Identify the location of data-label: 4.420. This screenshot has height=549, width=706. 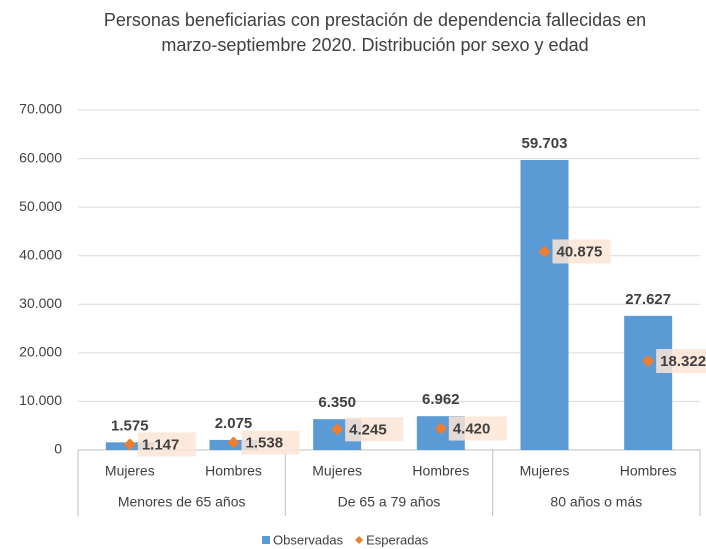
(472, 429).